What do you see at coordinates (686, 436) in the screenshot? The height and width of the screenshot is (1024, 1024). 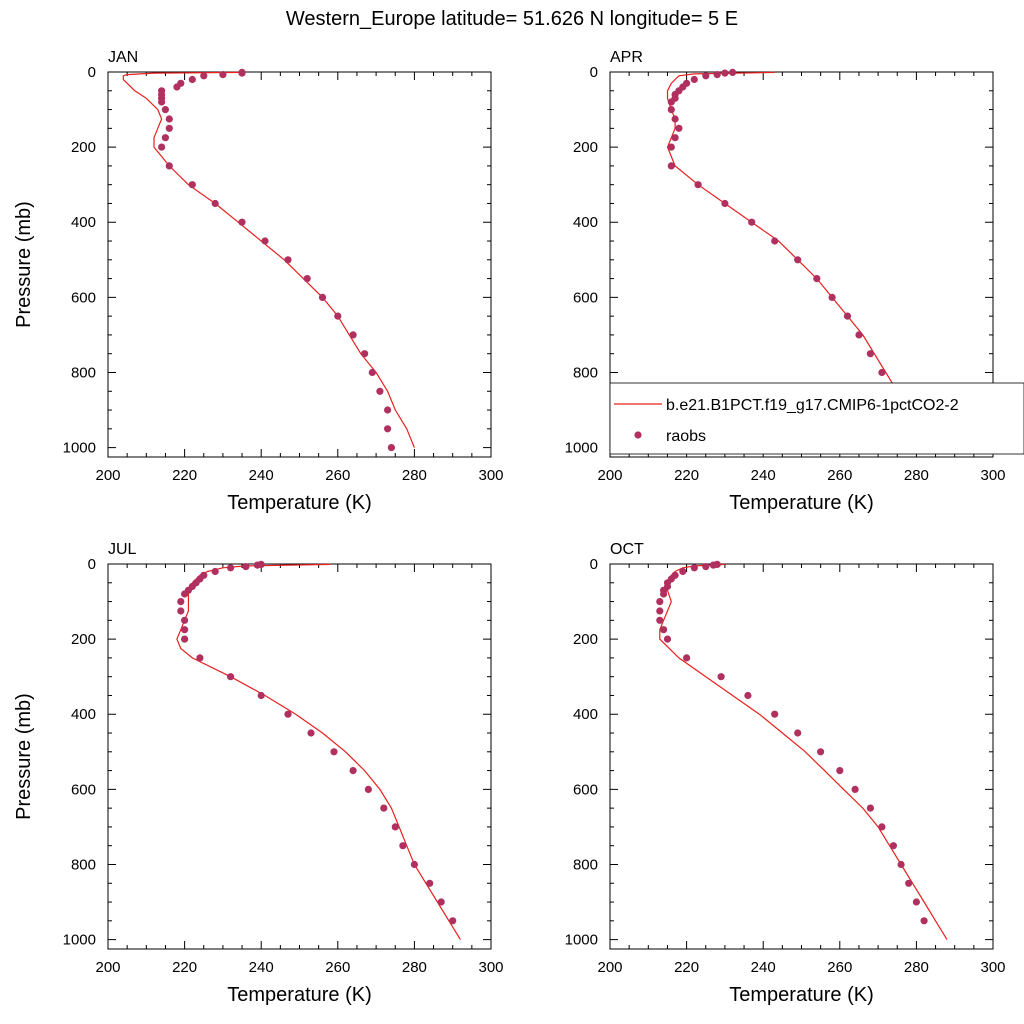 I see `legend-obs-label: raobs` at bounding box center [686, 436].